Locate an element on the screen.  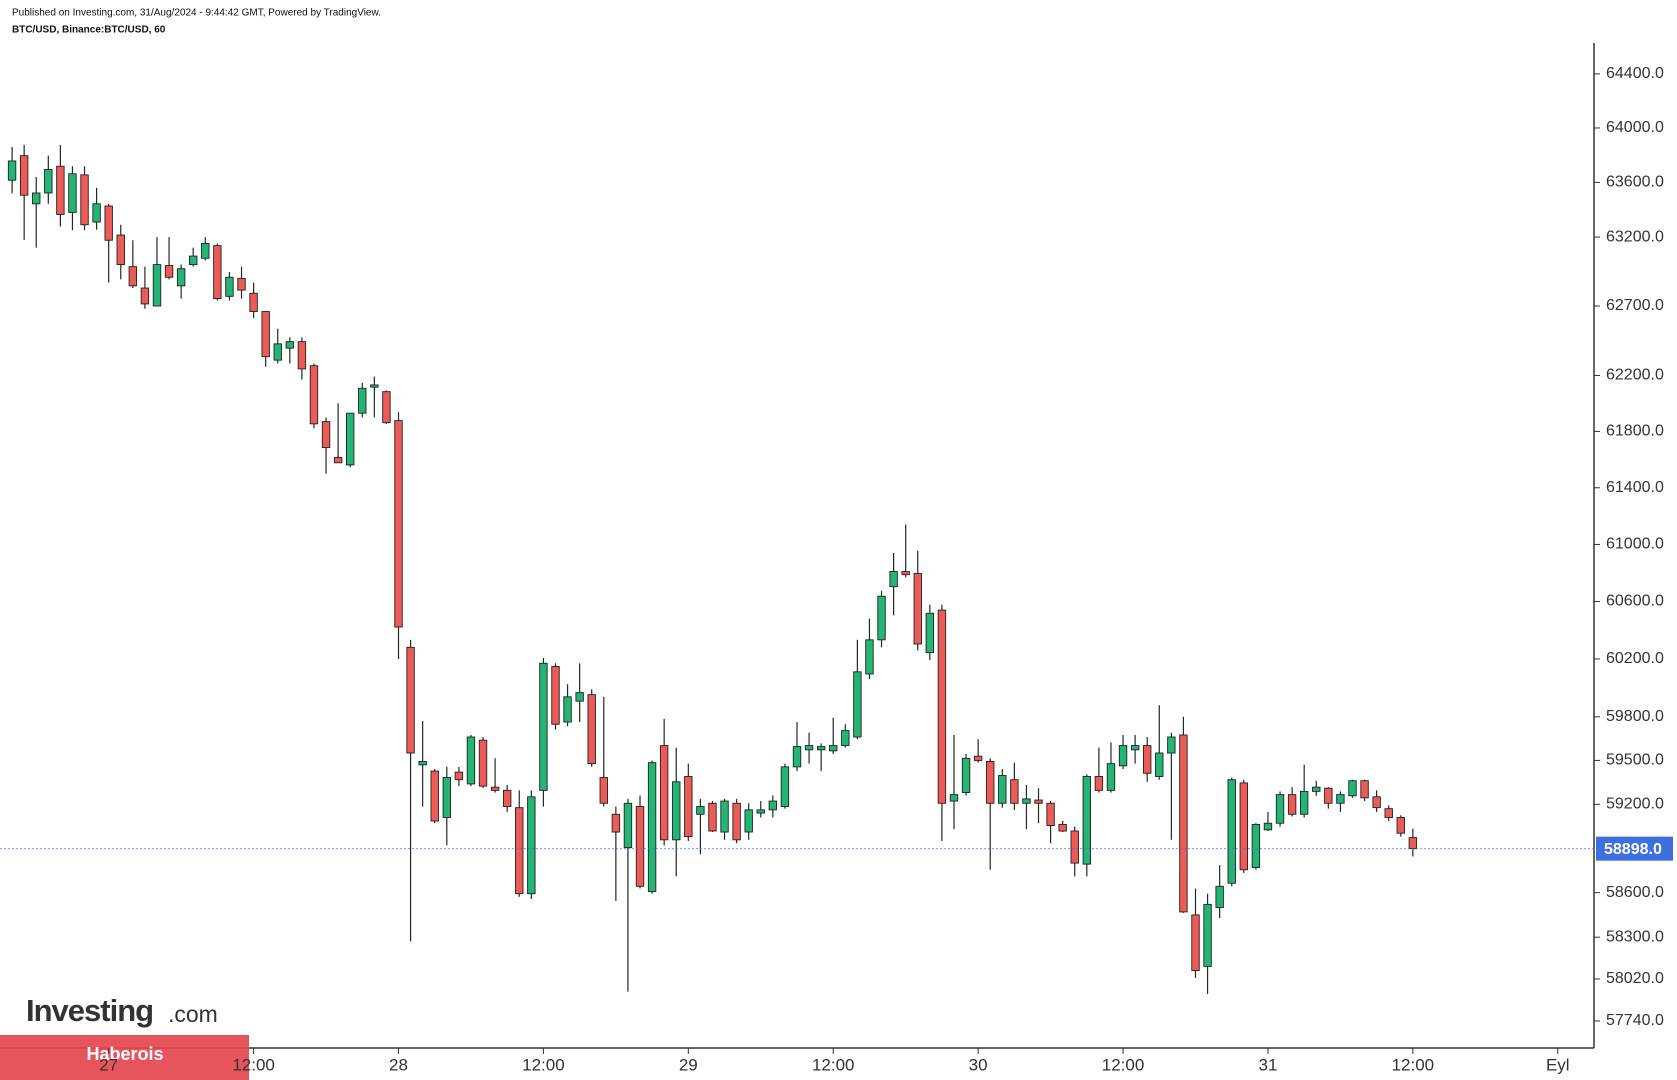
y-tick-label: 61000.0 is located at coordinates (1635, 544).